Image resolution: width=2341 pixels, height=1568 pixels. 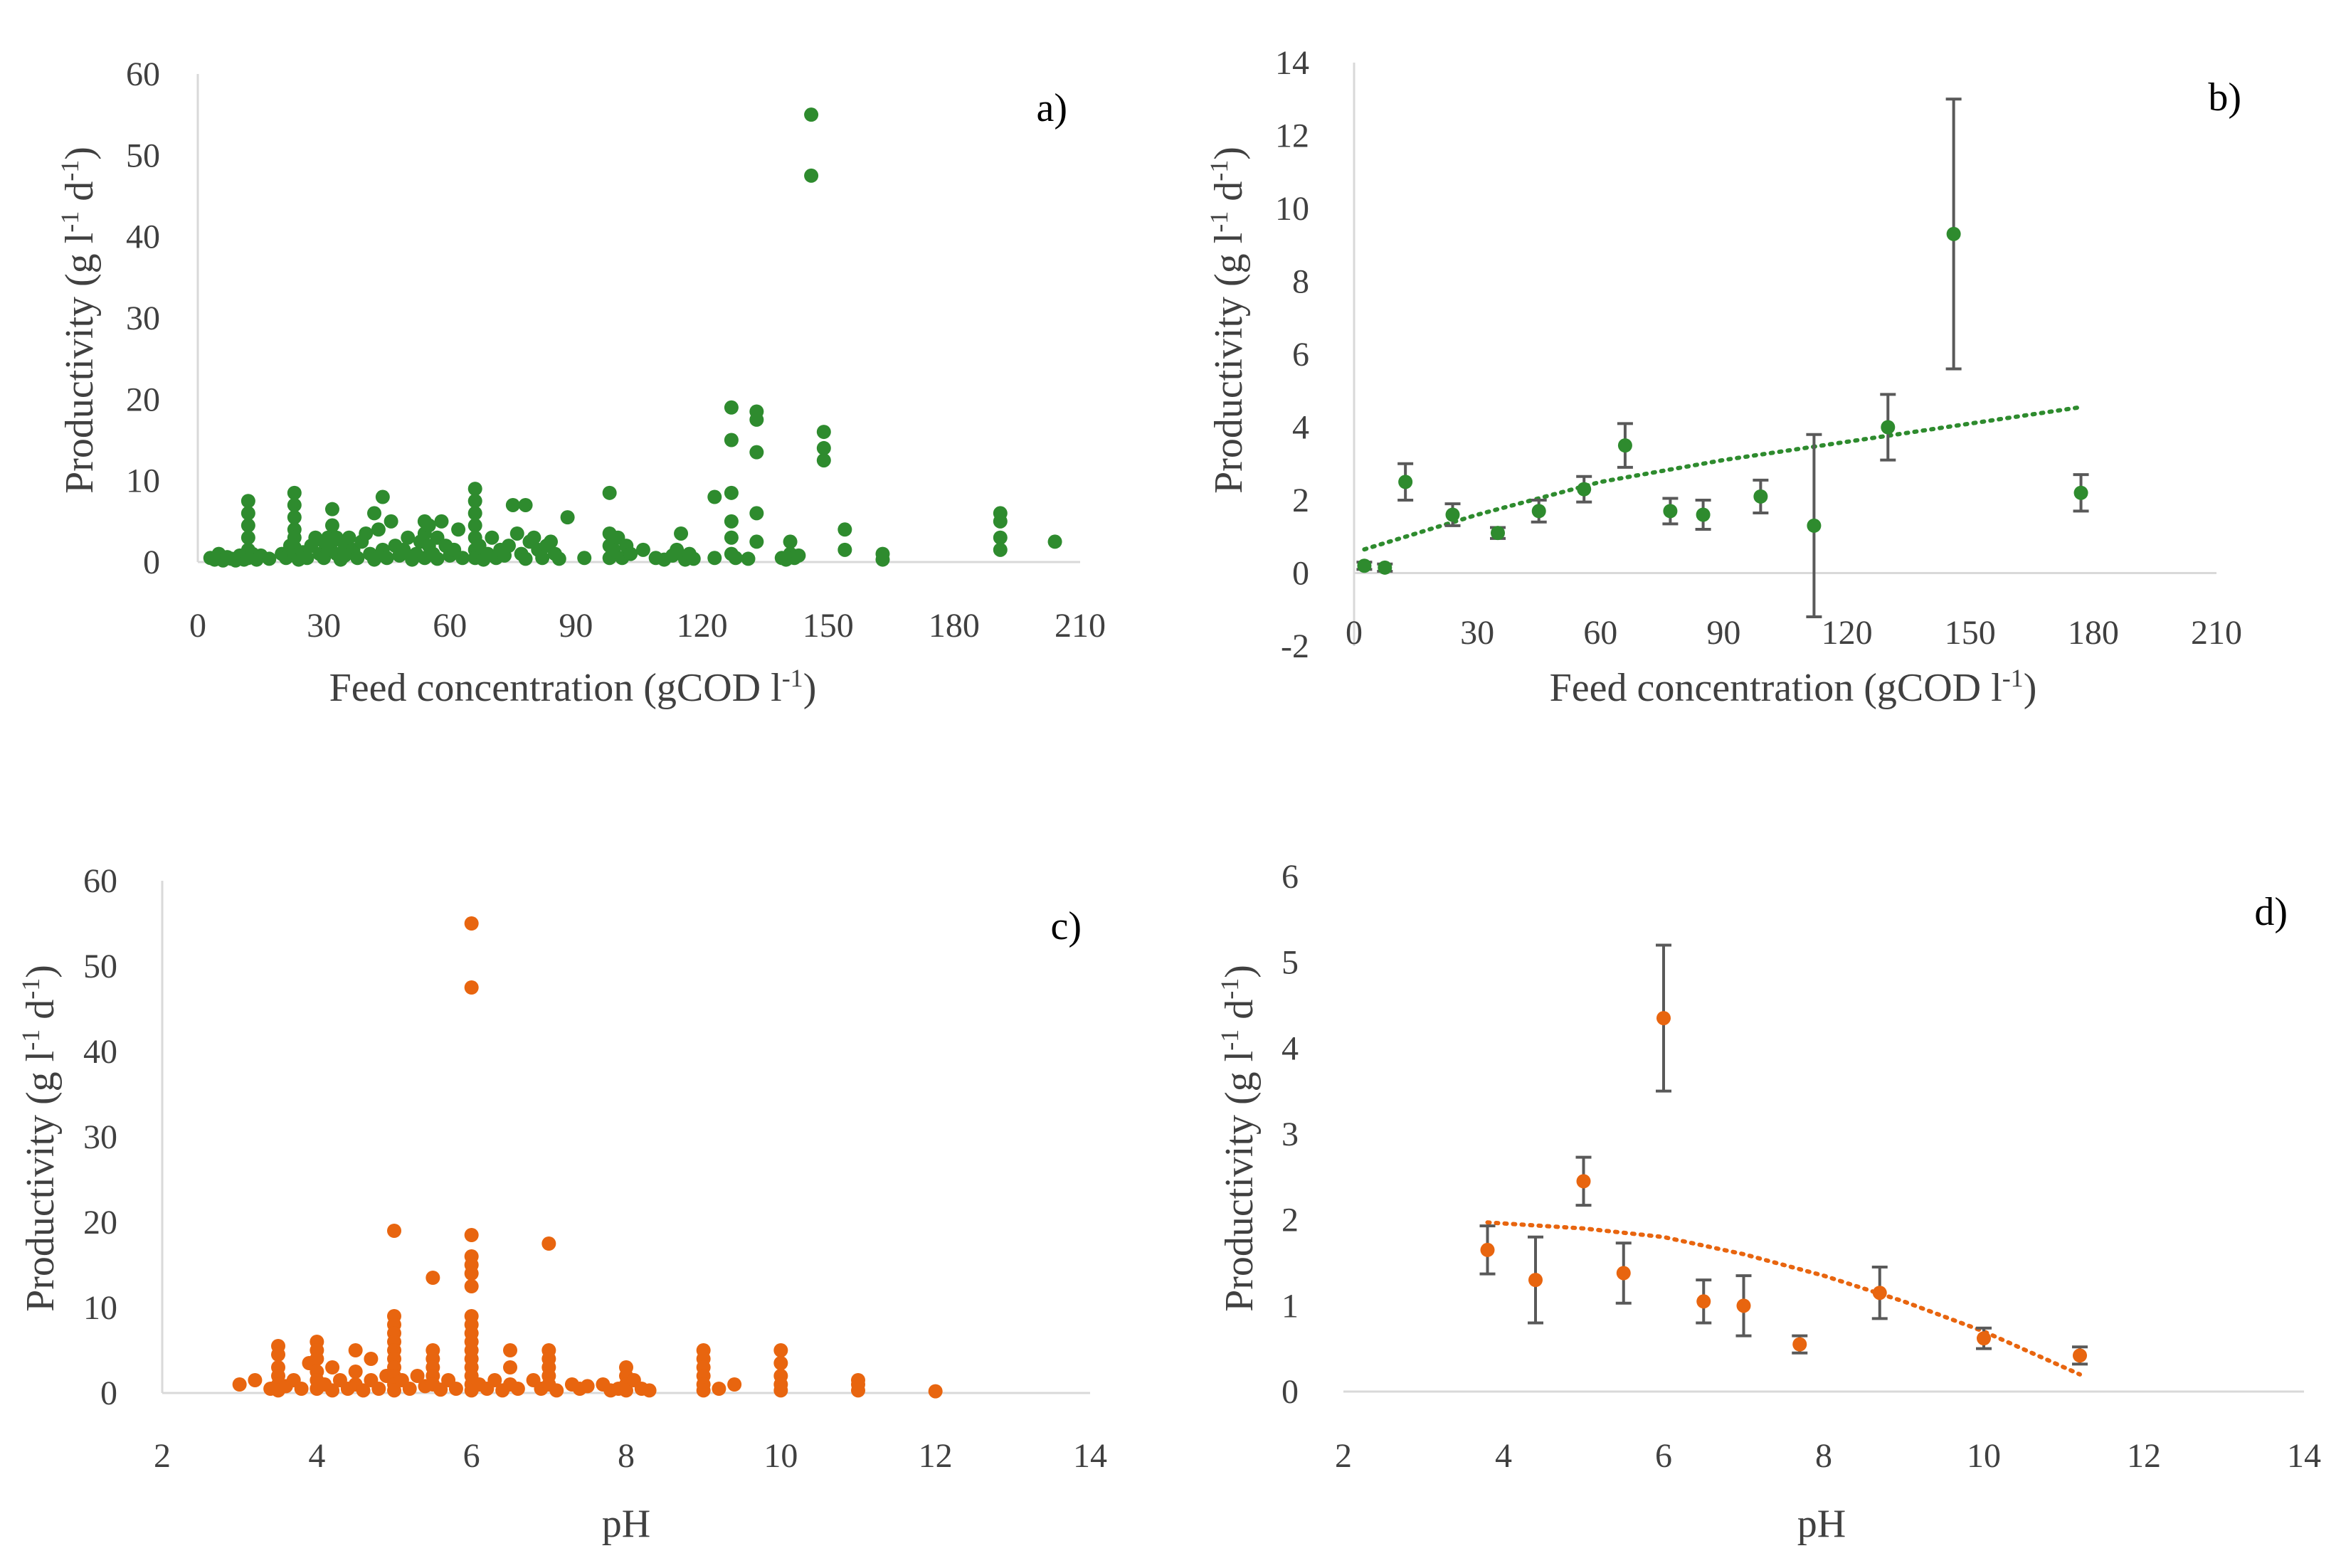 I want to click on x-tick-label: 14, so click(x=2304, y=1456).